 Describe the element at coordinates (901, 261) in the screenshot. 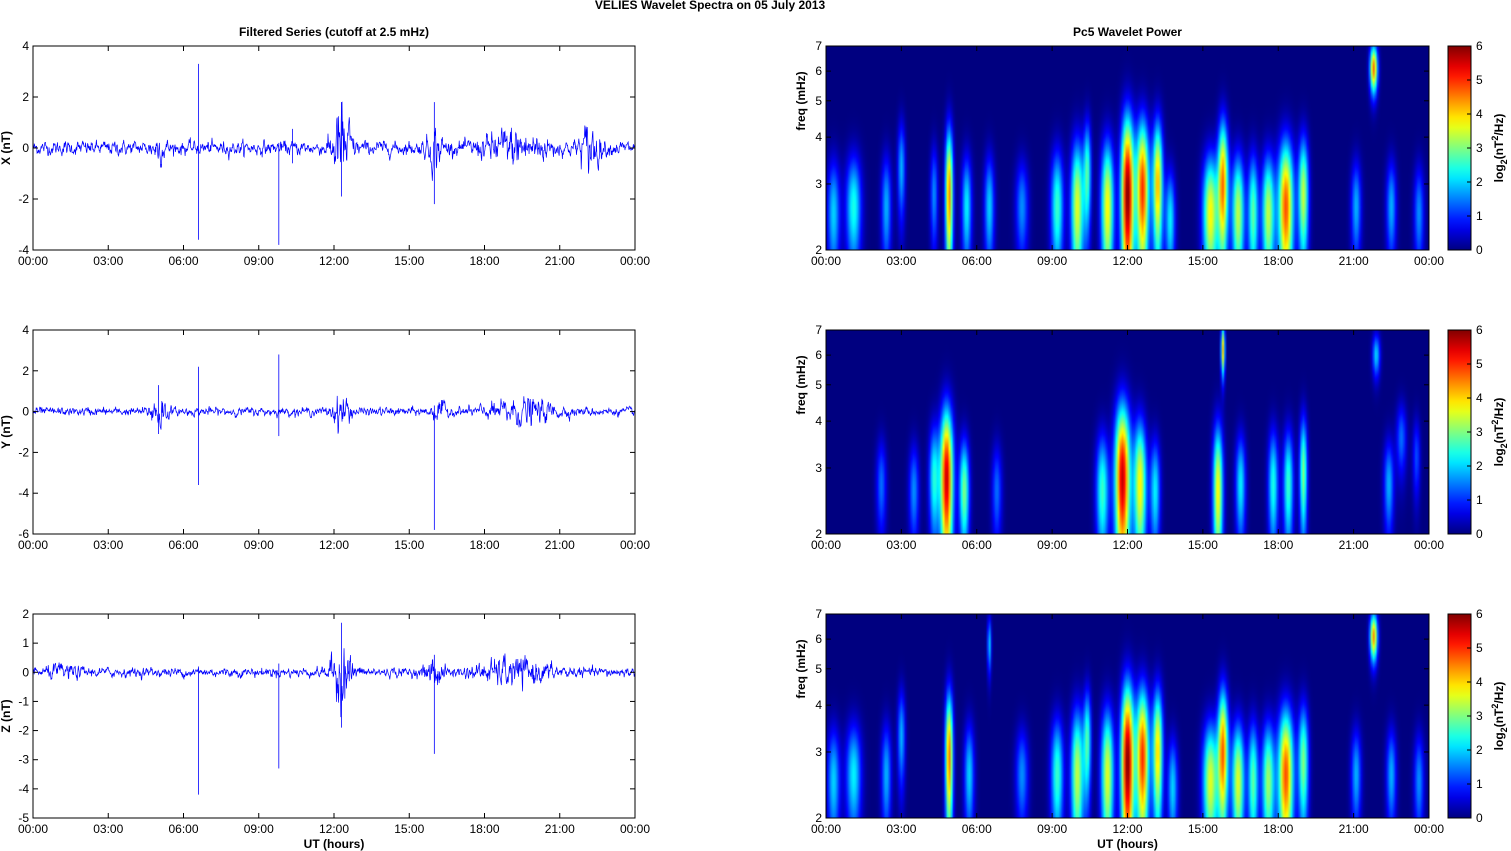

I see `wv-xtick-label: 03:00` at that location.